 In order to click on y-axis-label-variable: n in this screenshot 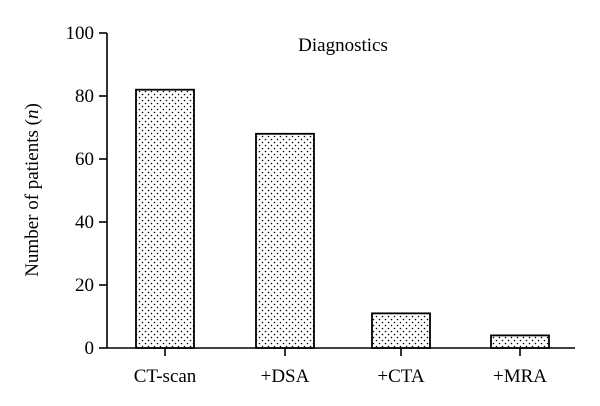, I will do `click(32, 115)`.